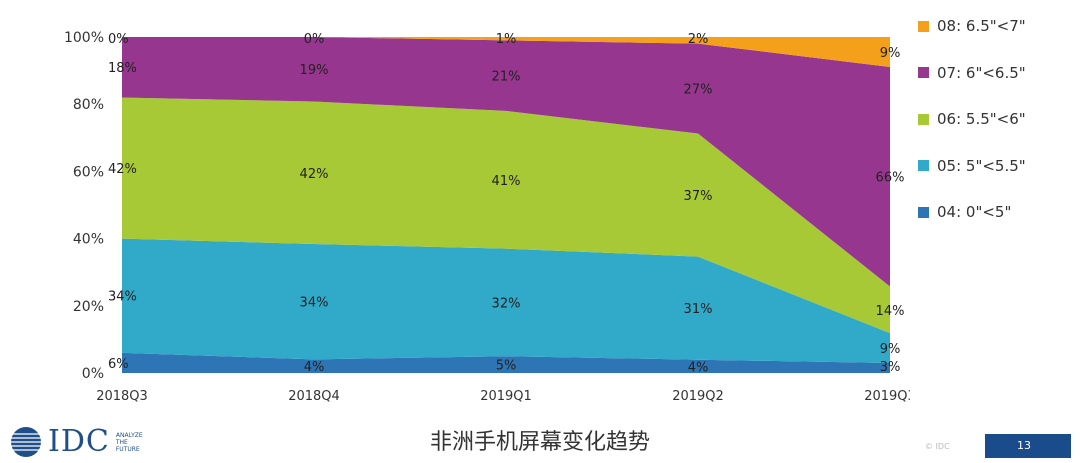  Describe the element at coordinates (506, 303) in the screenshot. I see `data-label: 32%` at that location.